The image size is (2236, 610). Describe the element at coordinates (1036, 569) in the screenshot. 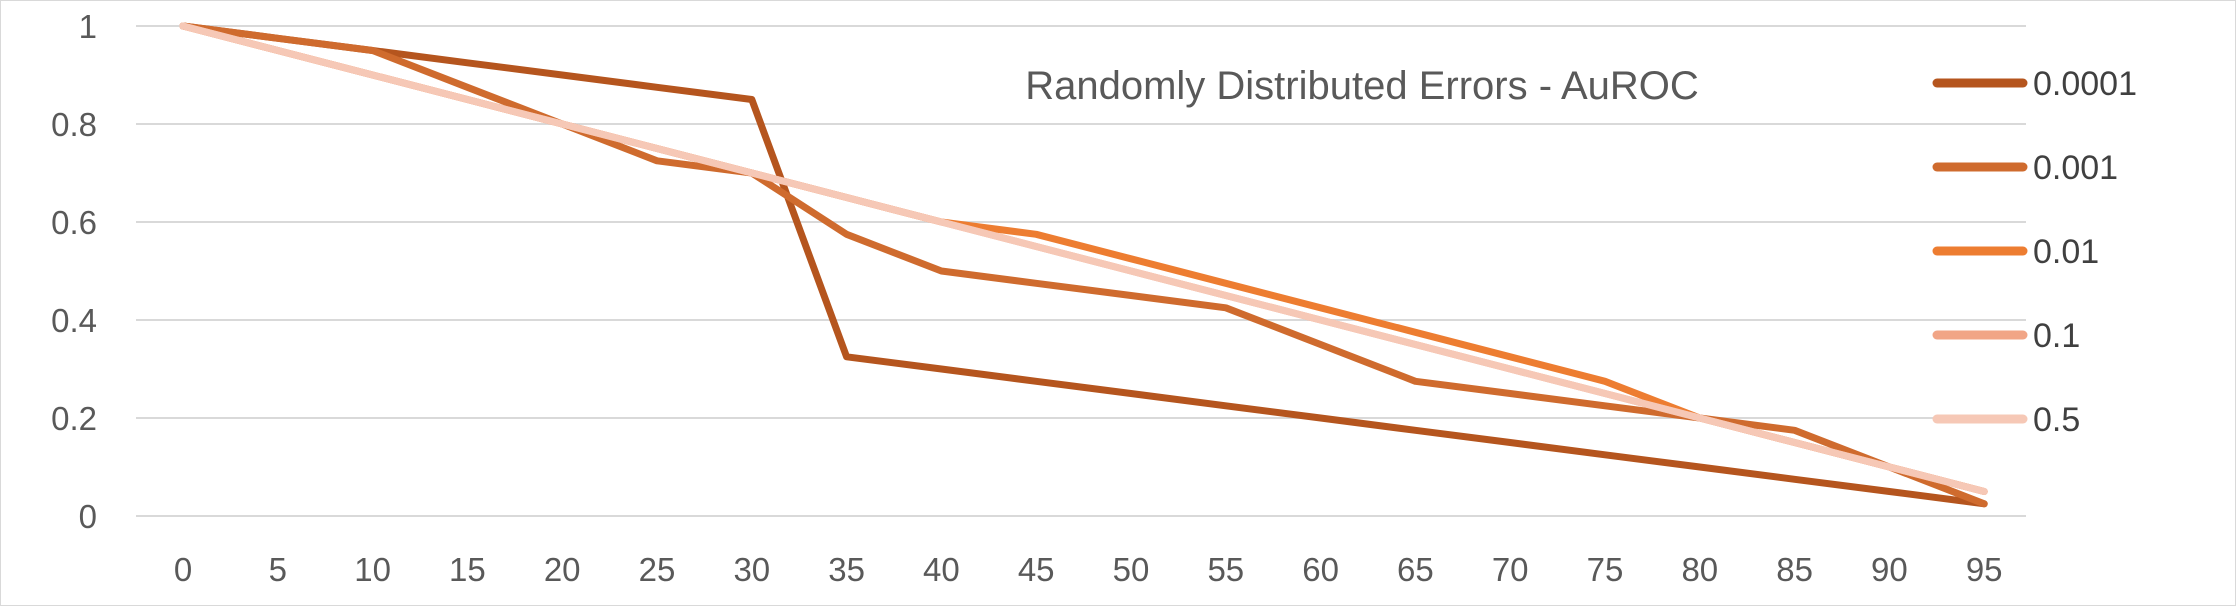

I see `x-tick-label: 45` at that location.